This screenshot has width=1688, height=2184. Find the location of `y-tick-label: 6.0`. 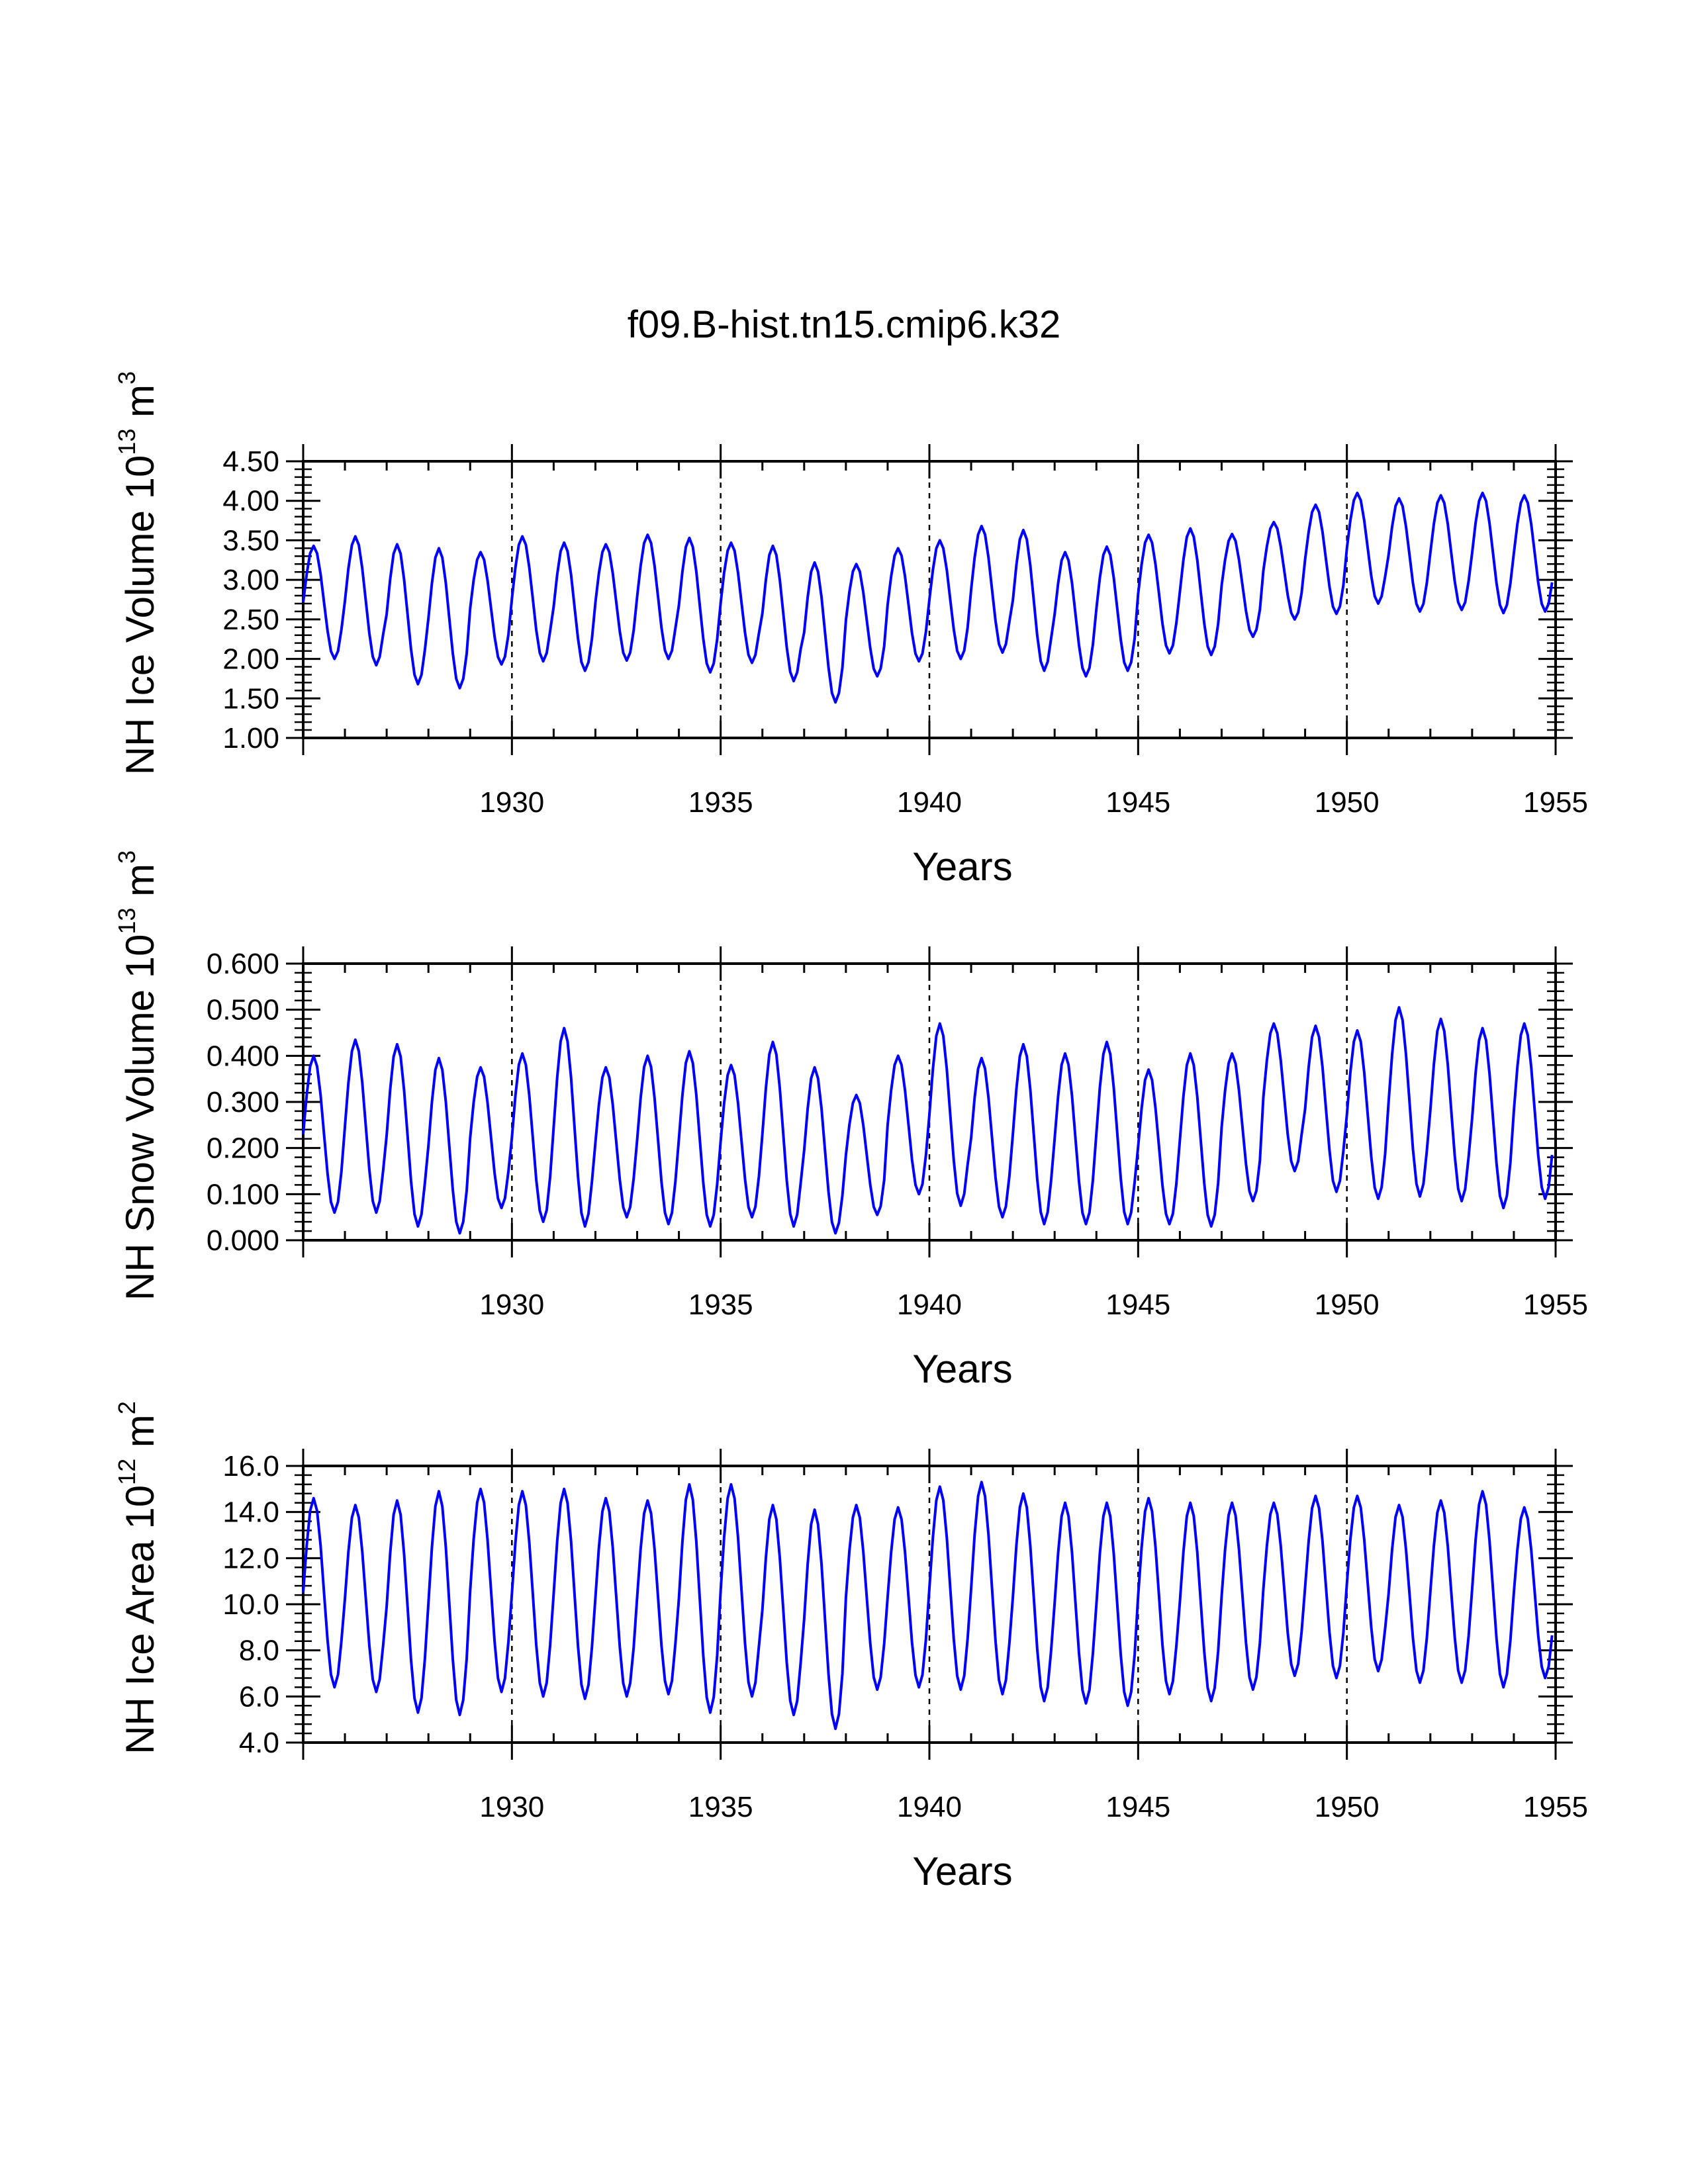

y-tick-label: 6.0 is located at coordinates (259, 1696).